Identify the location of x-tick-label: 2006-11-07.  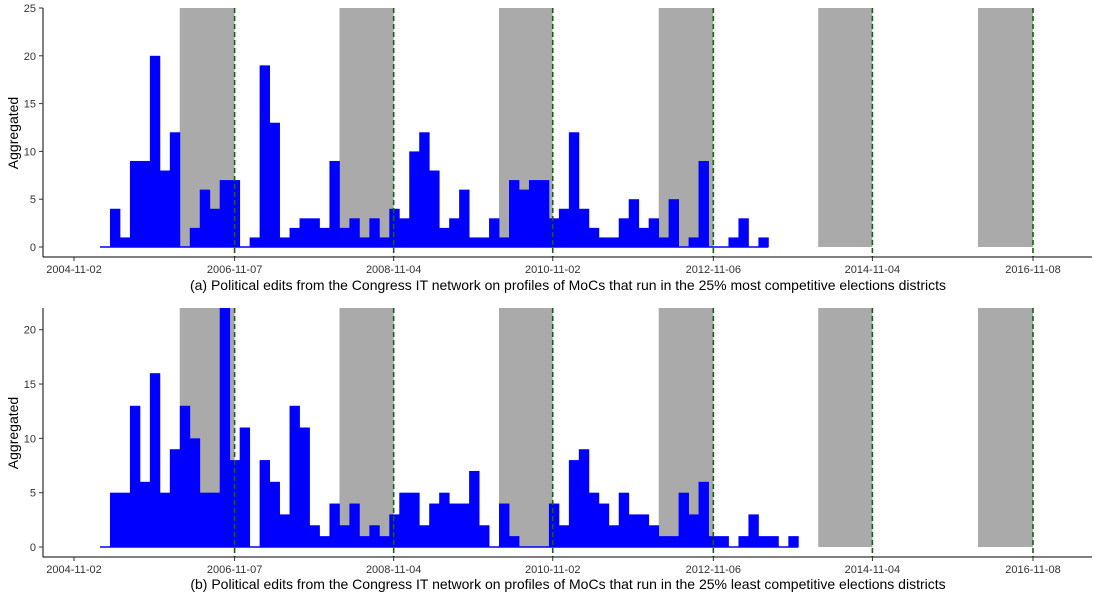
(234, 570).